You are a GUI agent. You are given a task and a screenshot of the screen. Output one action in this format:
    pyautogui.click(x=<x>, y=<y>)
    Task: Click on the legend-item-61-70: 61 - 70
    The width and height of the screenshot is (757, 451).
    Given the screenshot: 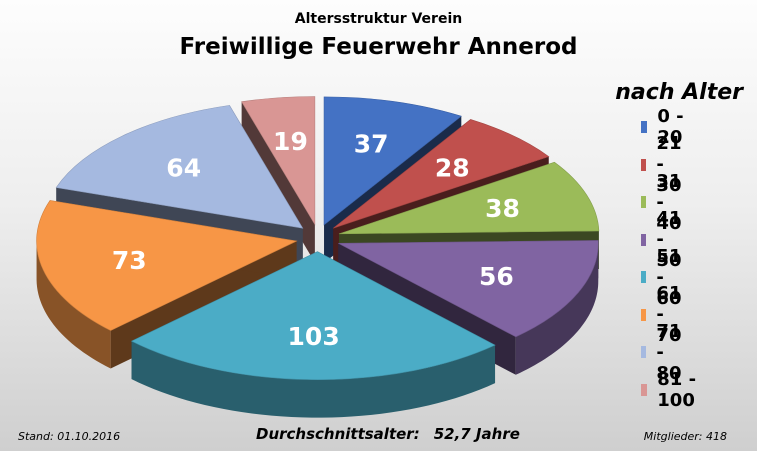 What is the action you would take?
    pyautogui.click(x=664, y=314)
    